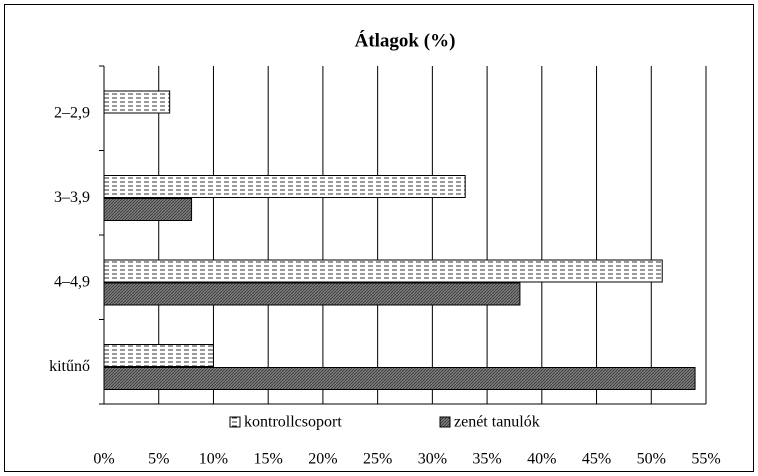  I want to click on x-tick-label: 50%, so click(651, 459).